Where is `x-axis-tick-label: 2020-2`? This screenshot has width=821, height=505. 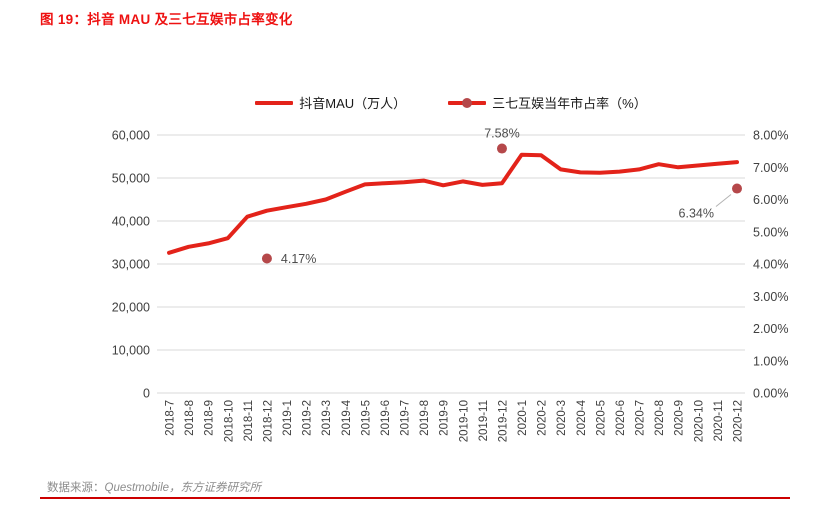
x-axis-tick-label: 2020-2 is located at coordinates (543, 418).